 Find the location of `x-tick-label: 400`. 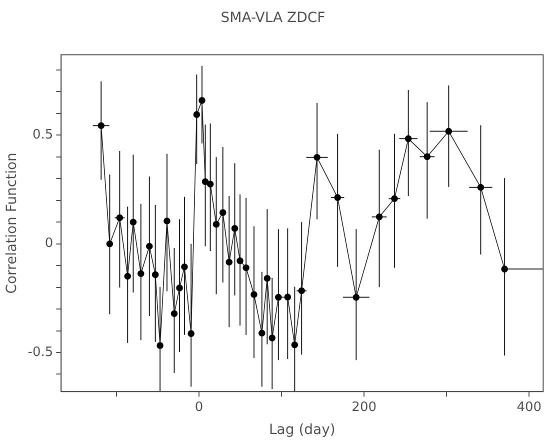

x-tick-label: 400 is located at coordinates (529, 407).